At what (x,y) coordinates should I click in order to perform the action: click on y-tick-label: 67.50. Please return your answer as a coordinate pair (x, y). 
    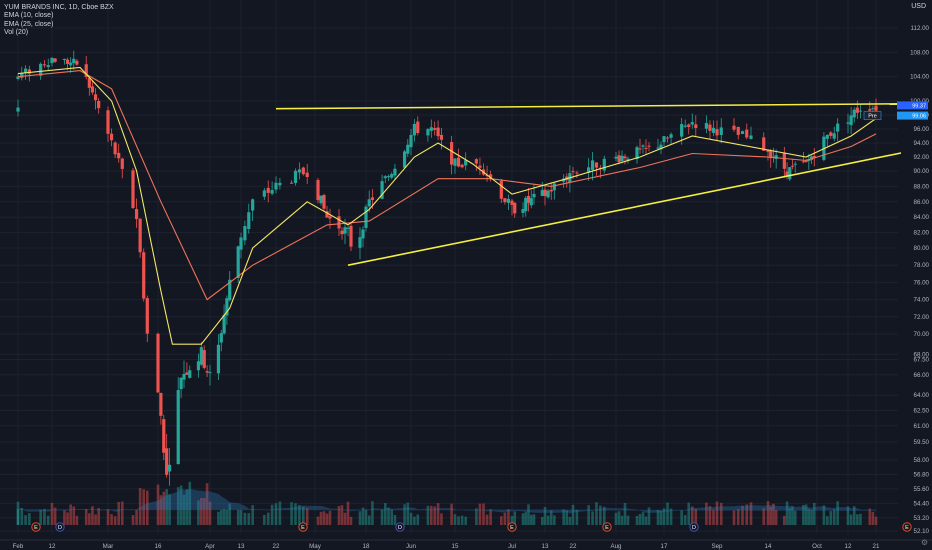
    Looking at the image, I should click on (922, 360).